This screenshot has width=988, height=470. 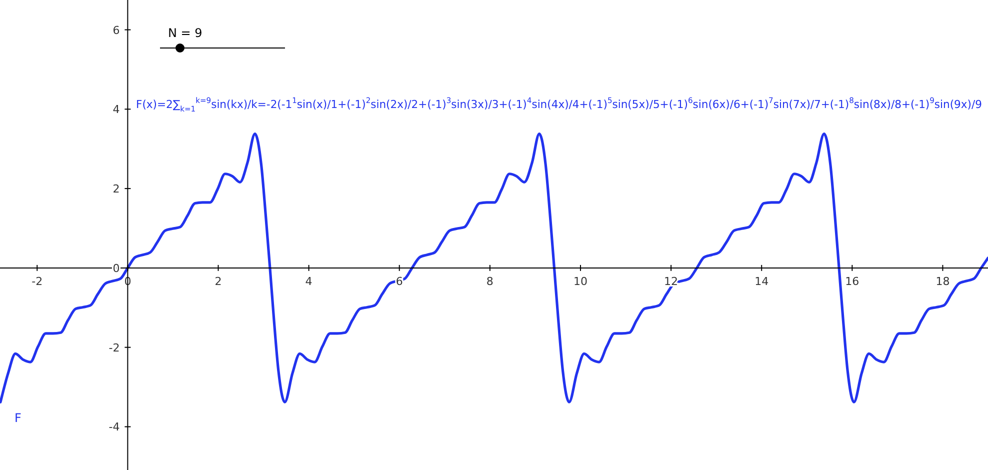 What do you see at coordinates (114, 427) in the screenshot?
I see `y-tick-label: -4` at bounding box center [114, 427].